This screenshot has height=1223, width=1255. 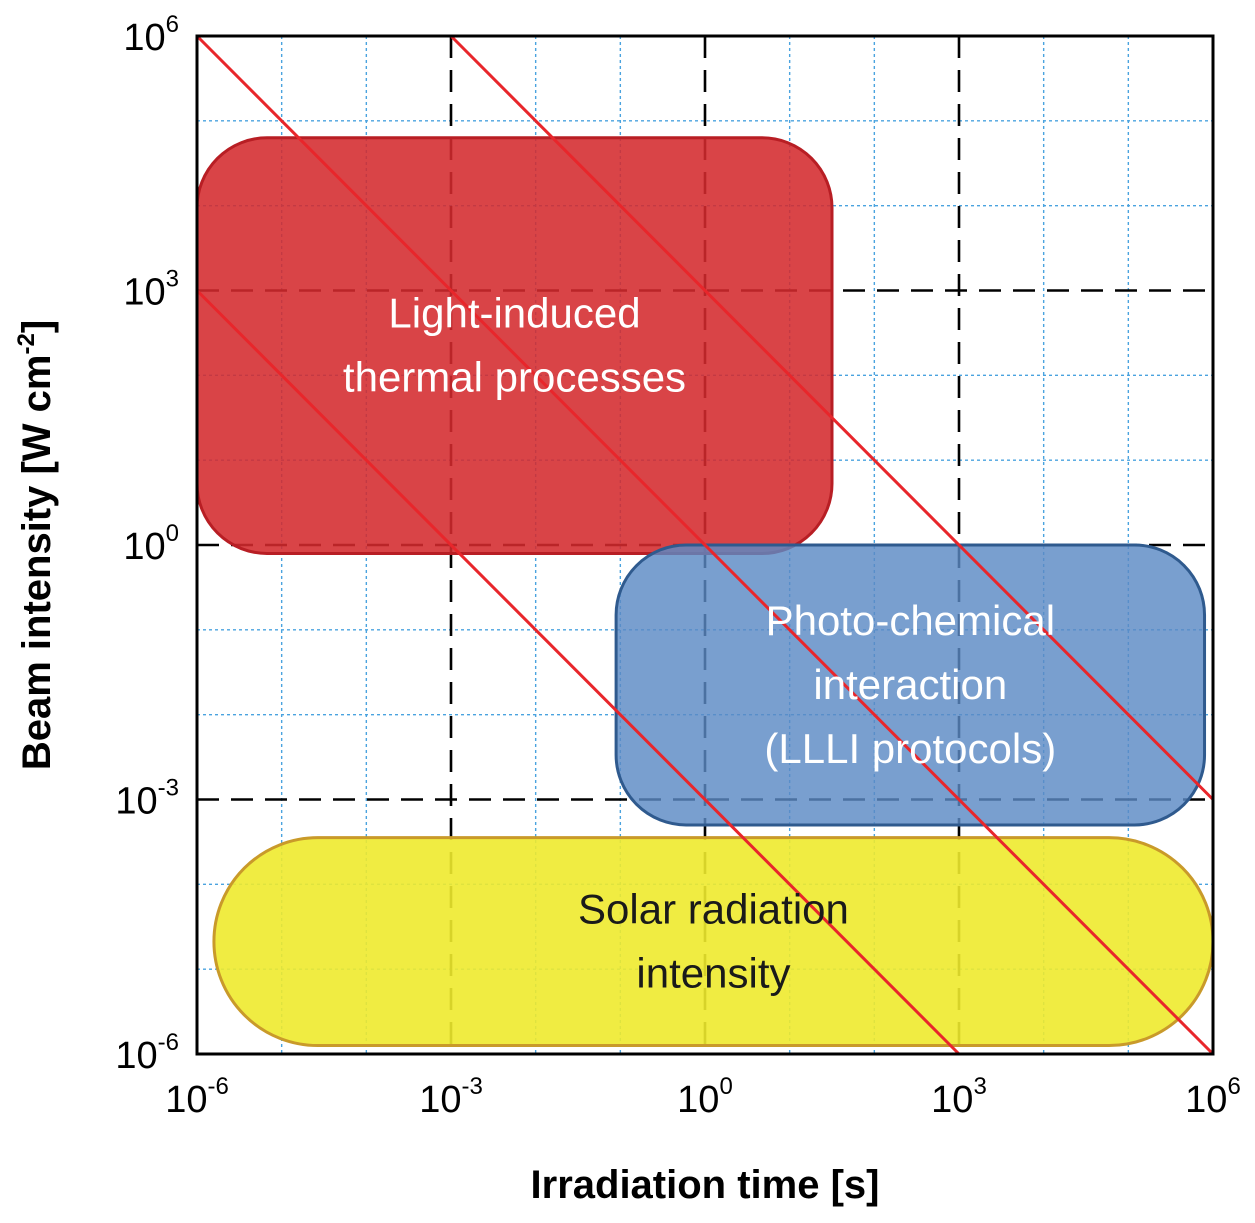 What do you see at coordinates (37, 563) in the screenshot?
I see `y-axis-title-base: Beam intensity [W cm` at bounding box center [37, 563].